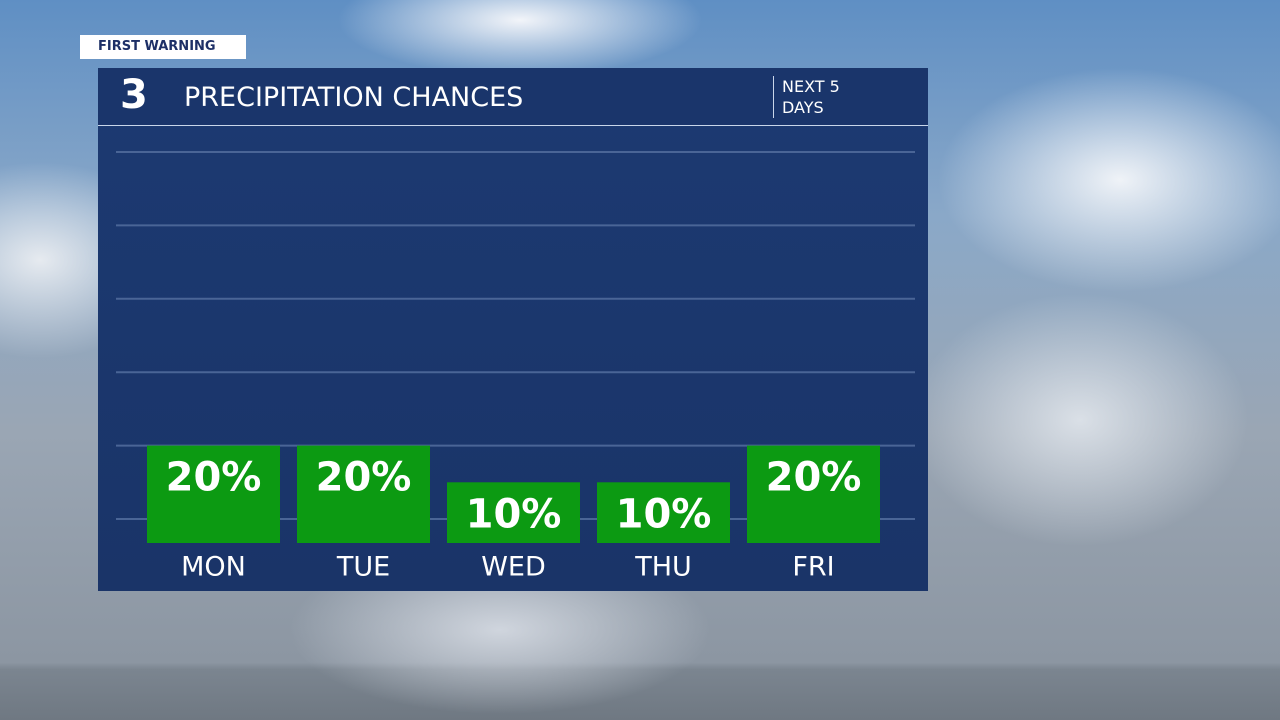  What do you see at coordinates (513, 567) in the screenshot?
I see `x-tick-label: WED` at bounding box center [513, 567].